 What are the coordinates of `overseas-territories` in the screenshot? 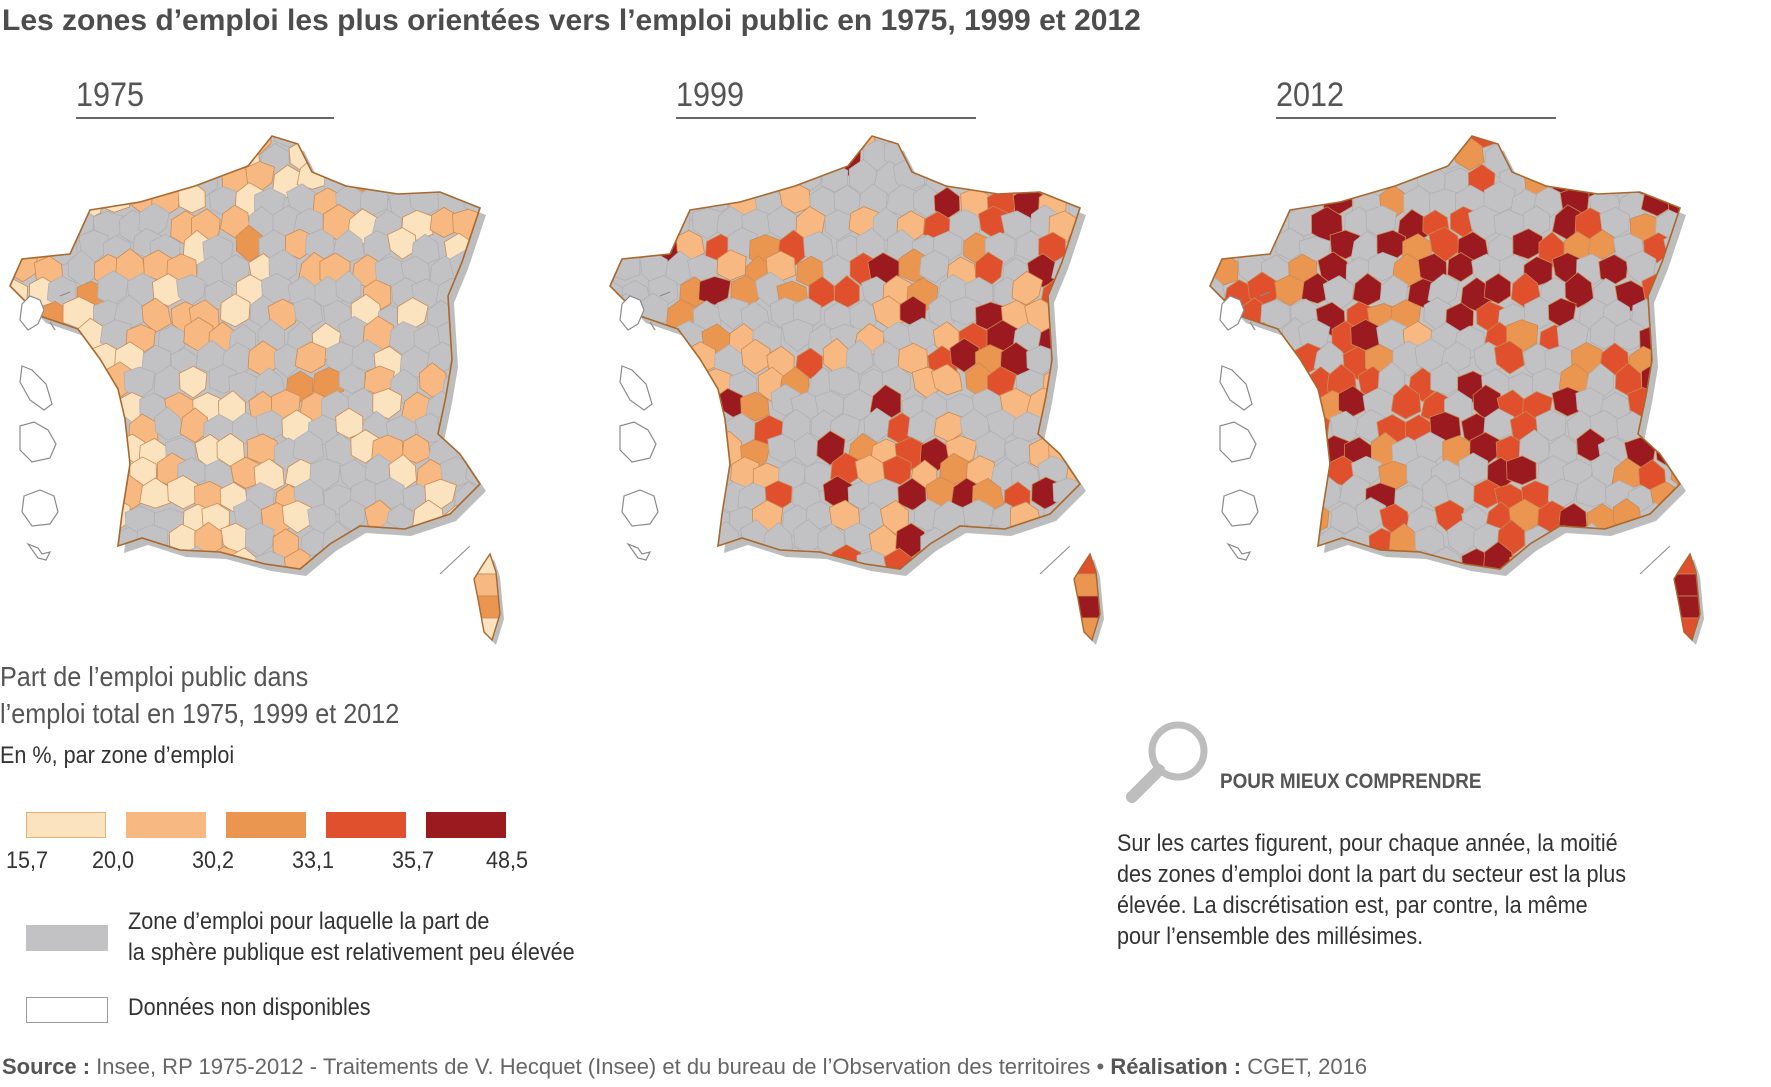 It's located at (645, 426).